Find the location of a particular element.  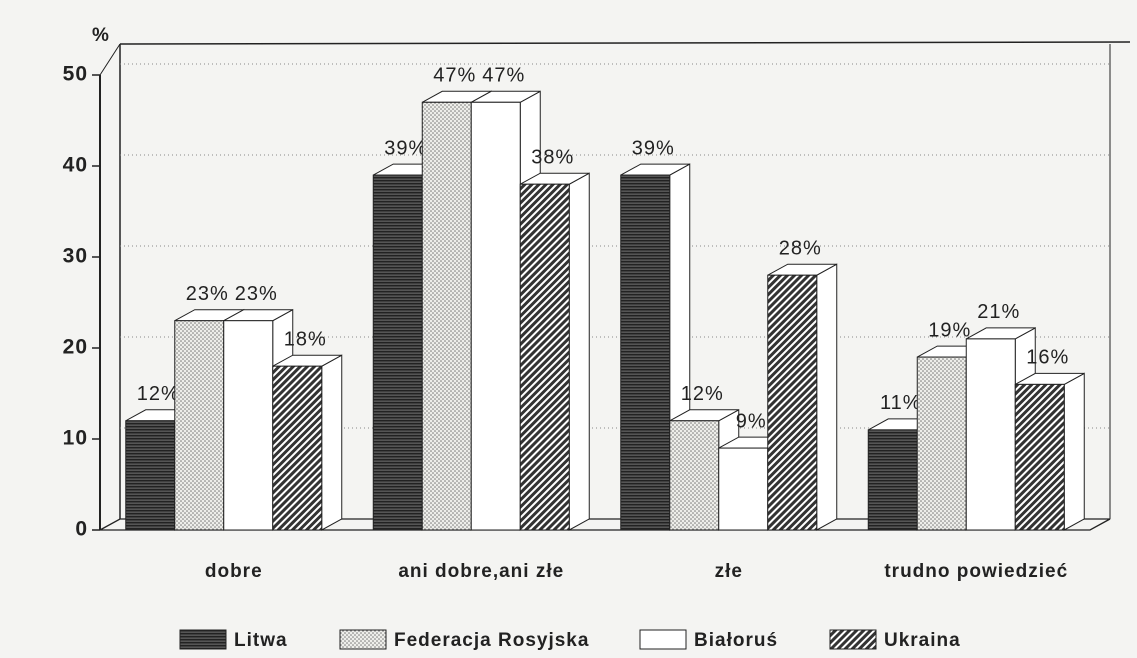

legend-label: Ukraina is located at coordinates (922, 640).